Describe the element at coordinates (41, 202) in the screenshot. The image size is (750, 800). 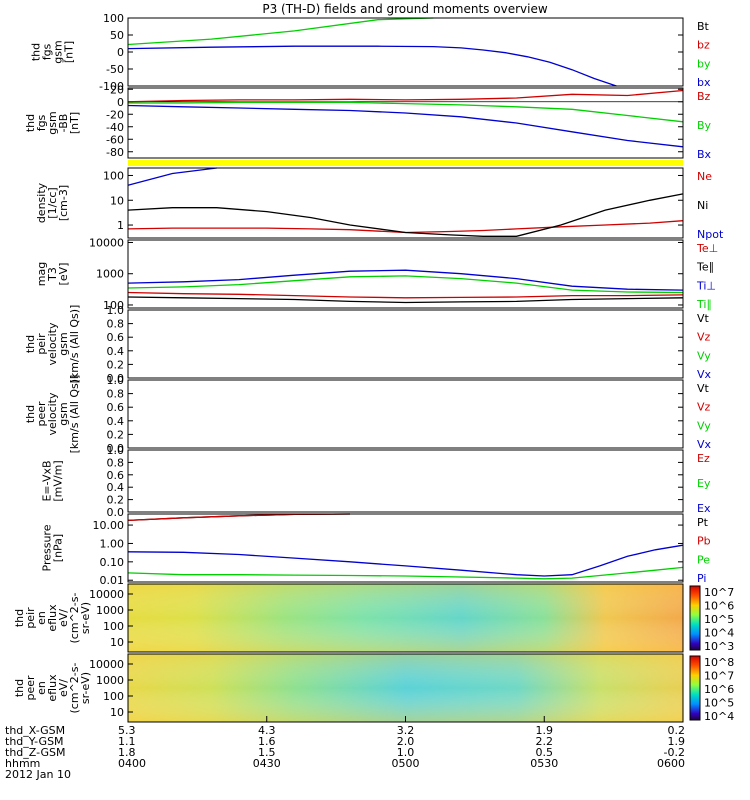
I see `y-axis-label-line: density` at that location.